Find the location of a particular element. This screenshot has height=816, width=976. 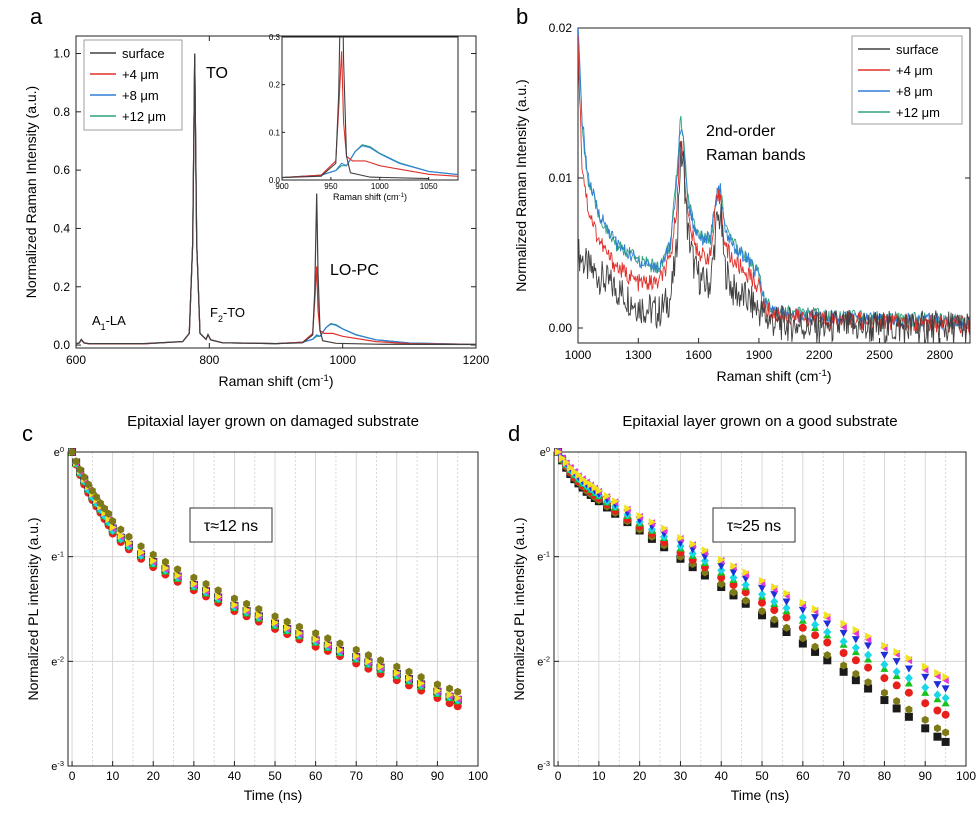

x-tick-label-d: 50 is located at coordinates (762, 776).